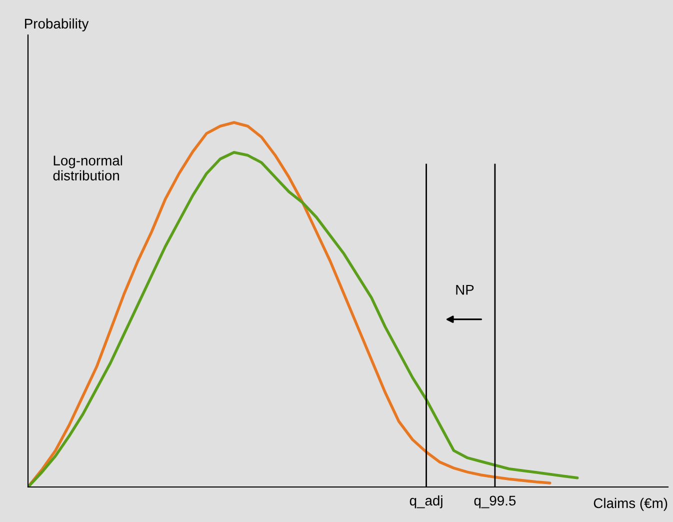  Describe the element at coordinates (631, 504) in the screenshot. I see `x-axis-title: Claims (€m)` at that location.